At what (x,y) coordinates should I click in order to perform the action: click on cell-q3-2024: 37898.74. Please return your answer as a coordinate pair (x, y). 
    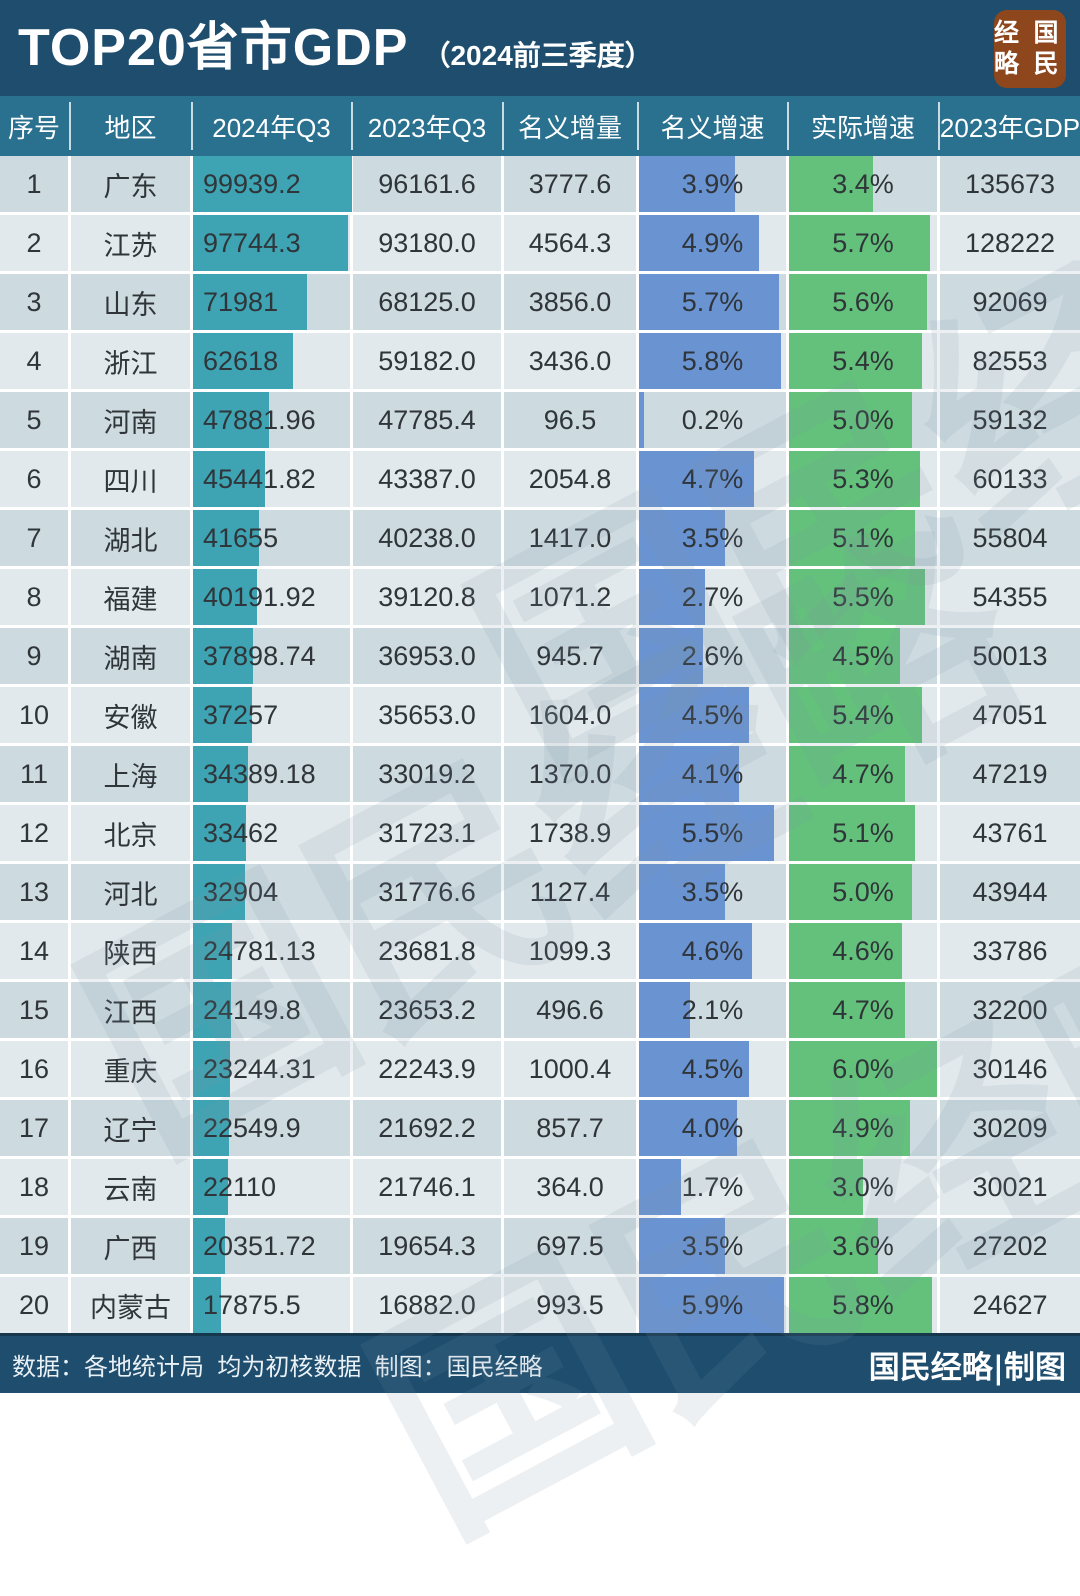
    Looking at the image, I should click on (259, 655).